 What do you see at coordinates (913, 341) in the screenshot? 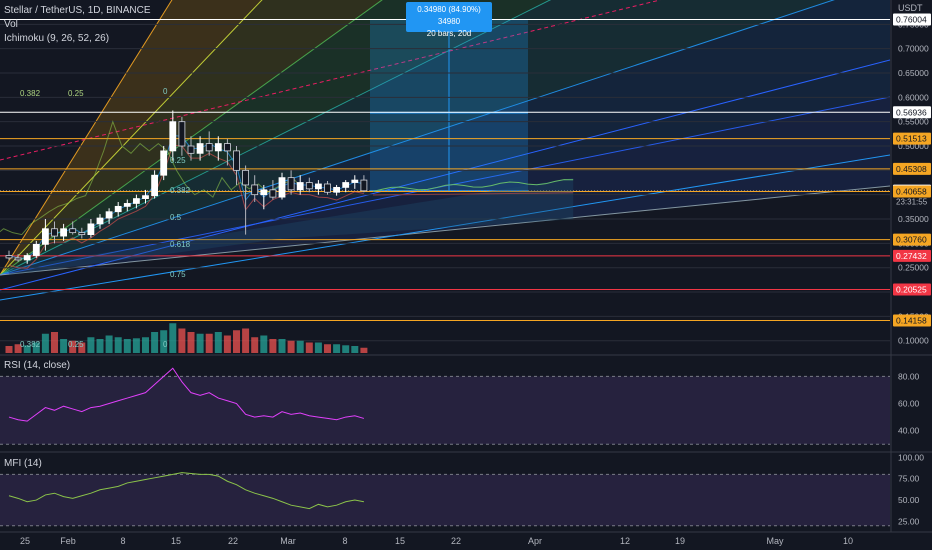
I see `y-tick-label: 0.10000` at bounding box center [913, 341].